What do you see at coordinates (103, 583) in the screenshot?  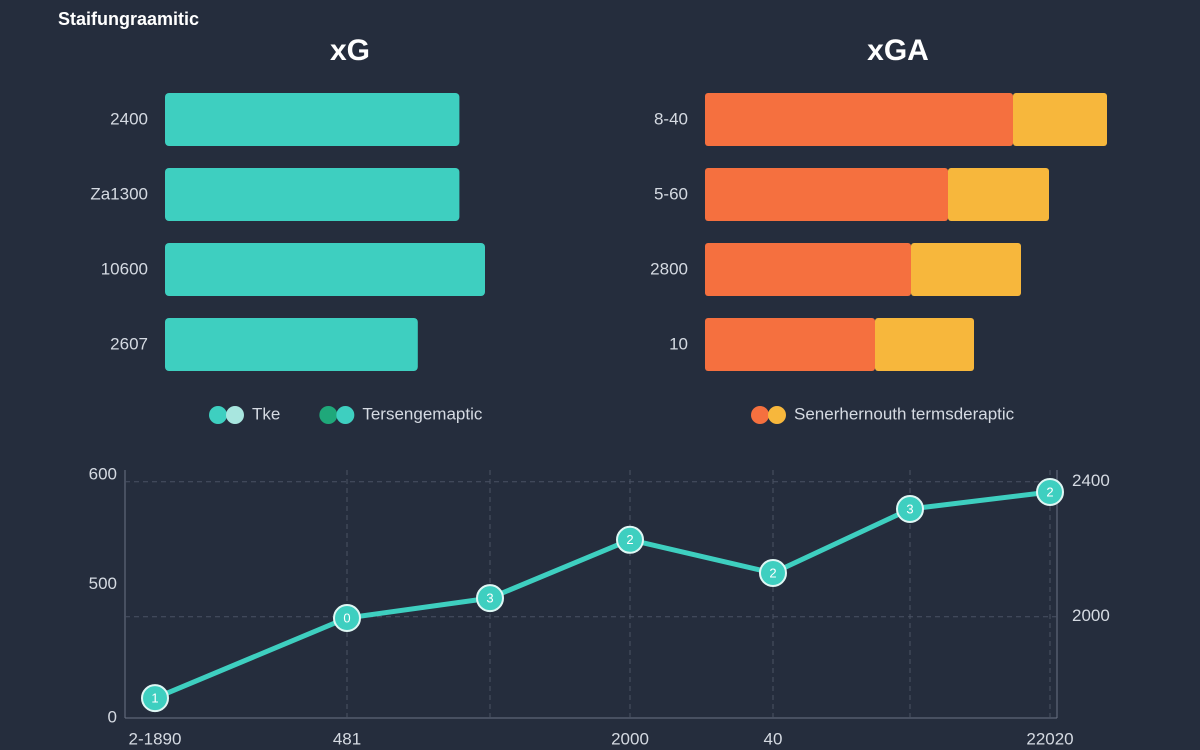 I see `y-tick-label: 500` at bounding box center [103, 583].